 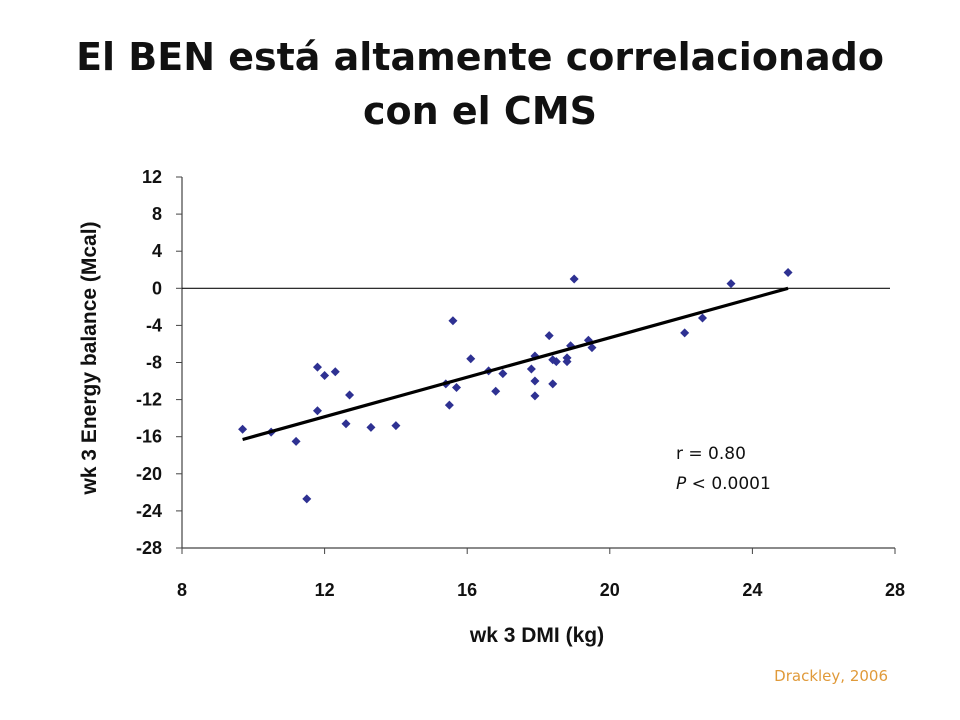 I want to click on title-line-2: con el CMS, so click(x=479, y=111).